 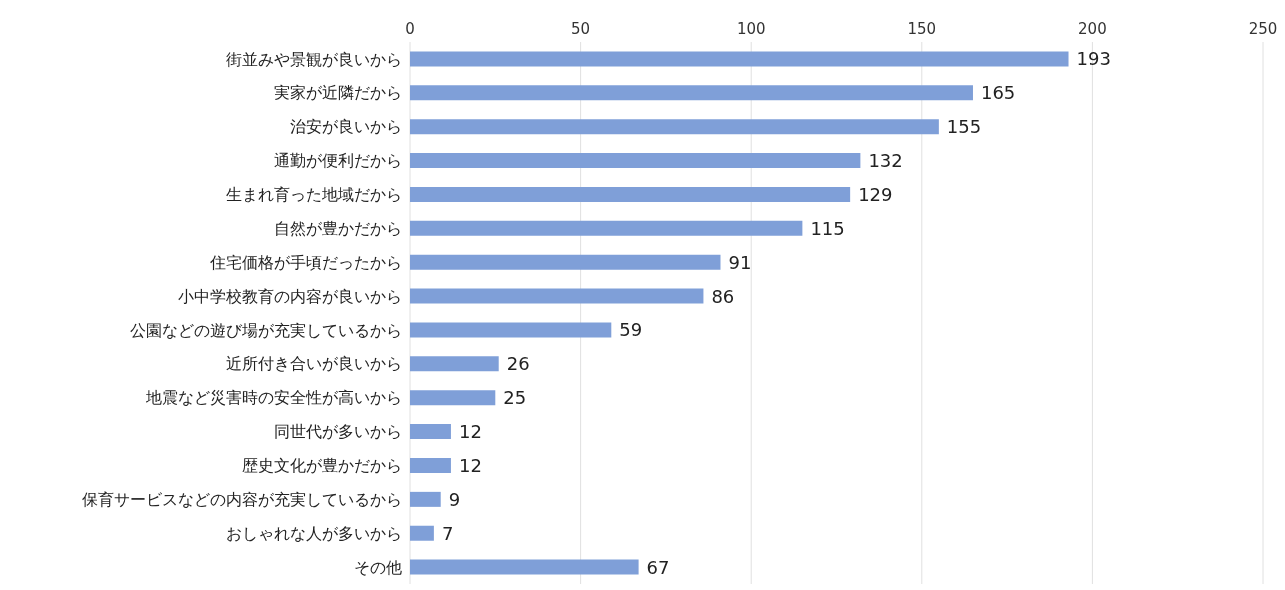 What do you see at coordinates (922, 29) in the screenshot?
I see `x-tick-label: 150` at bounding box center [922, 29].